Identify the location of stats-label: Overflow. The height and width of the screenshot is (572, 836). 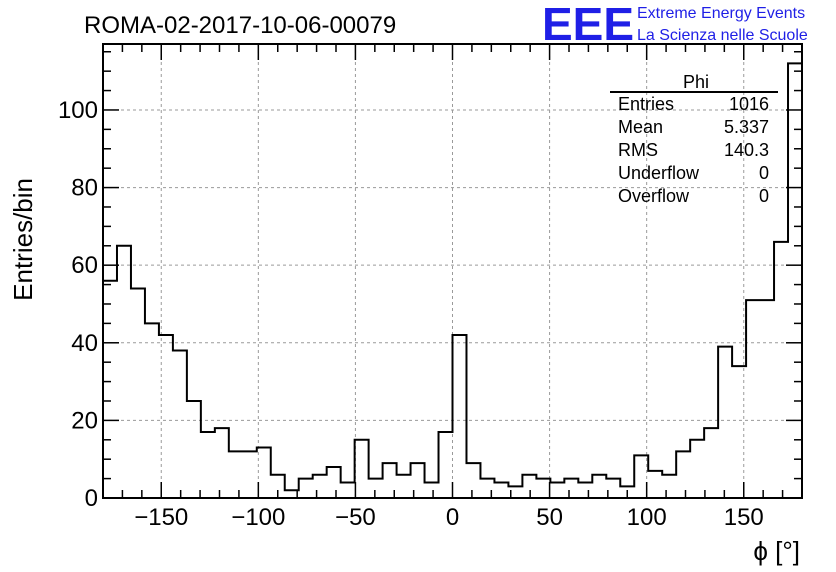
(654, 196).